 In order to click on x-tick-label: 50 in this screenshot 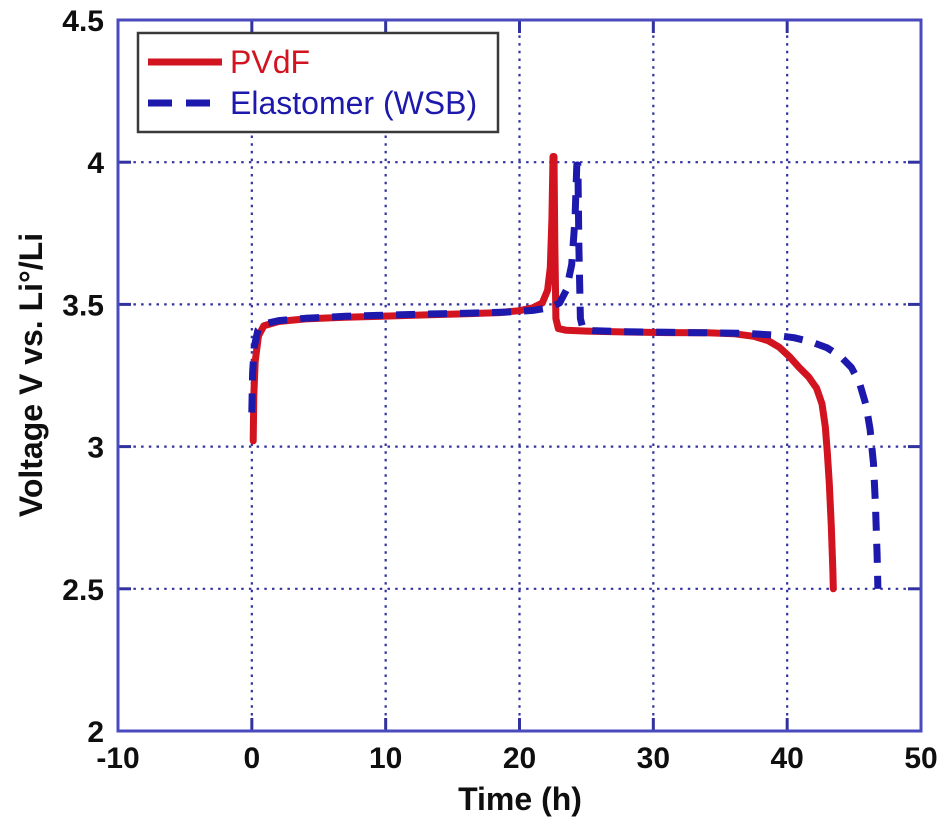, I will do `click(920, 758)`.